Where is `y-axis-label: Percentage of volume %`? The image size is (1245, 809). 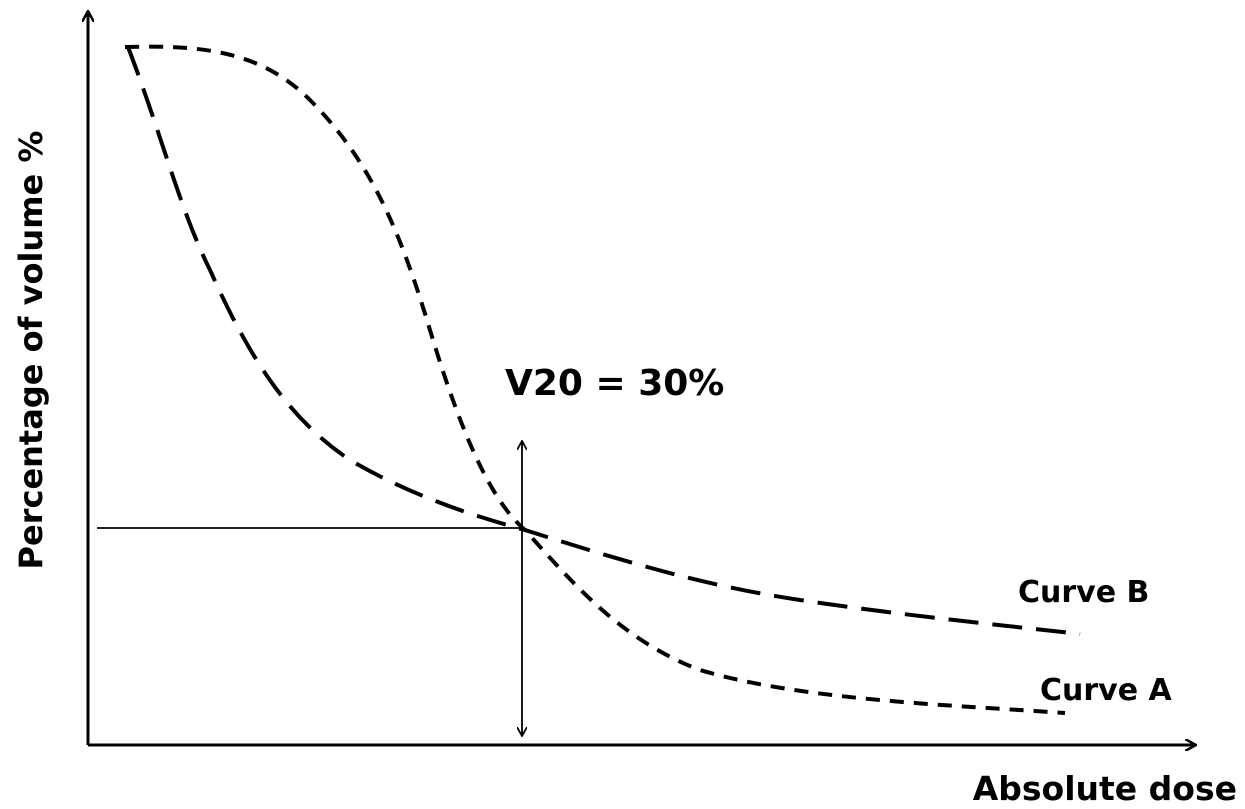
y-axis-label: Percentage of volume % is located at coordinates (31, 350).